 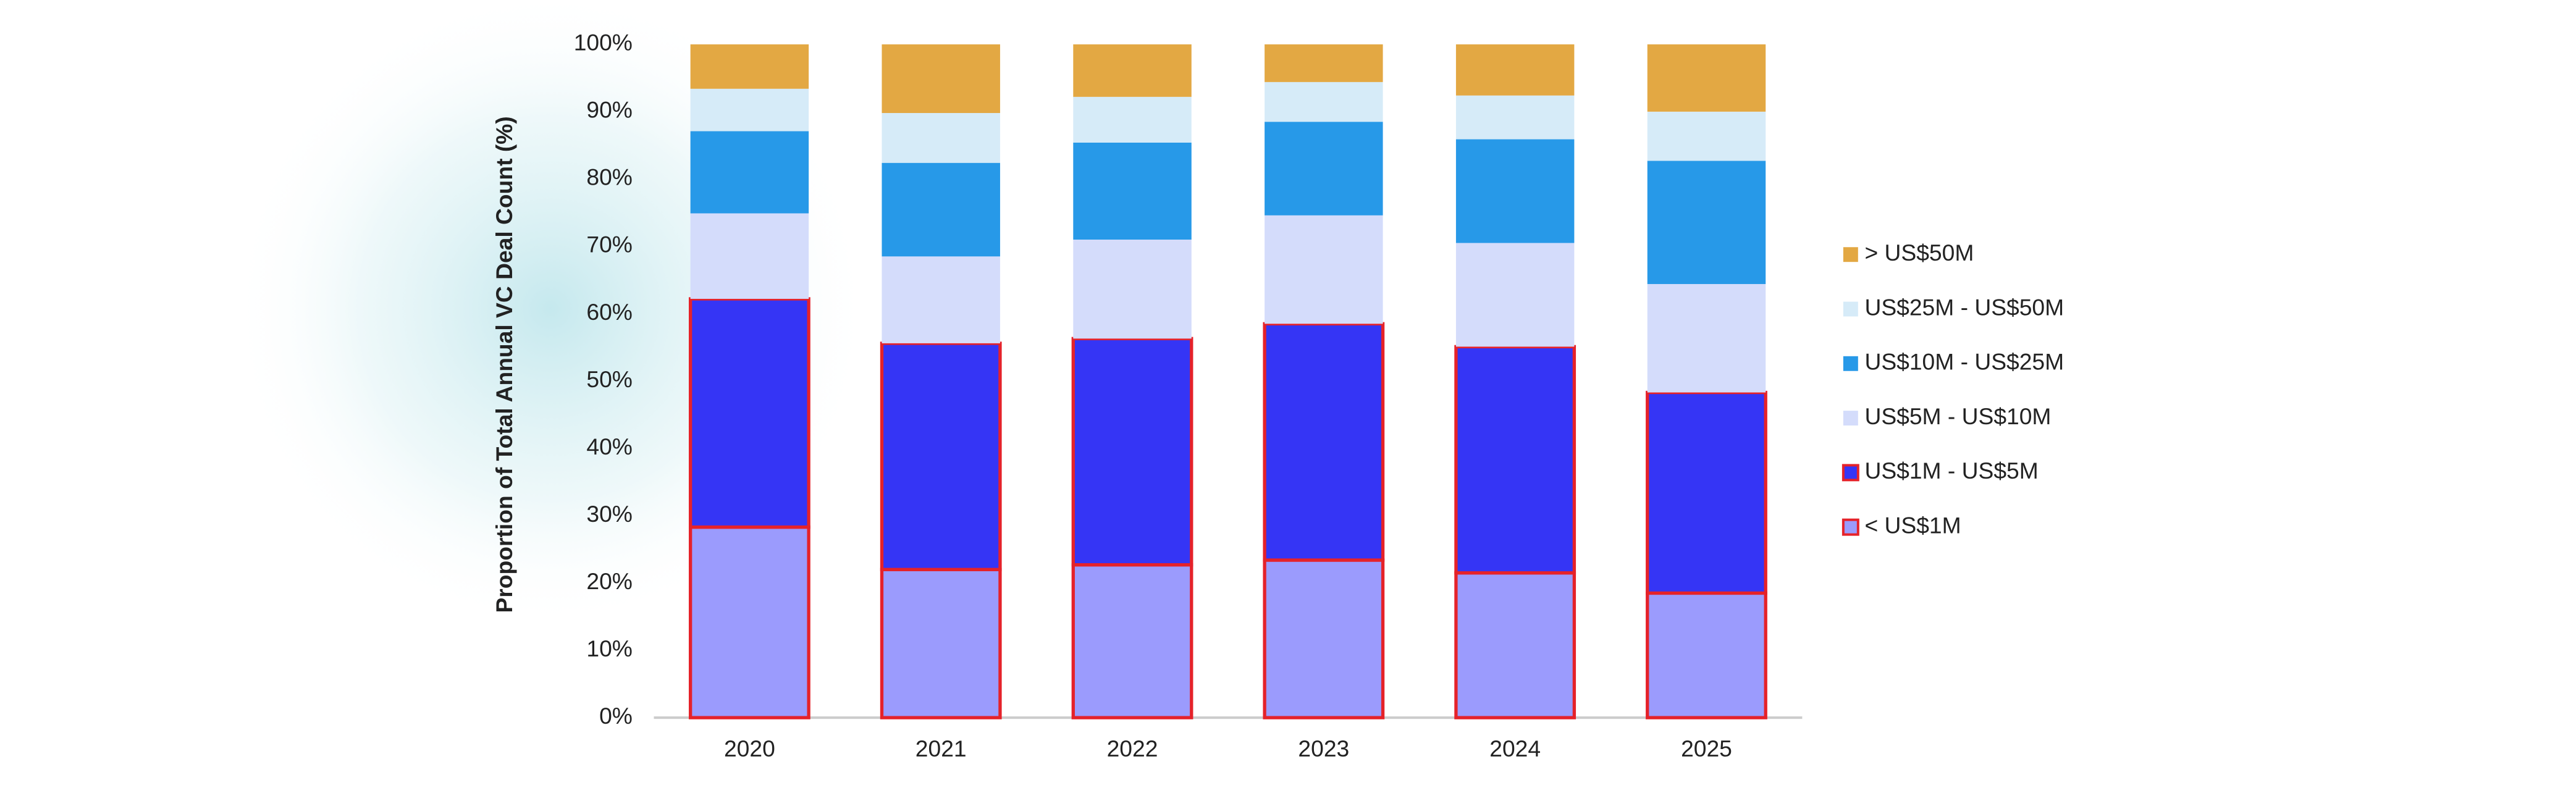 What do you see at coordinates (609, 514) in the screenshot?
I see `y-tick-label: 30%` at bounding box center [609, 514].